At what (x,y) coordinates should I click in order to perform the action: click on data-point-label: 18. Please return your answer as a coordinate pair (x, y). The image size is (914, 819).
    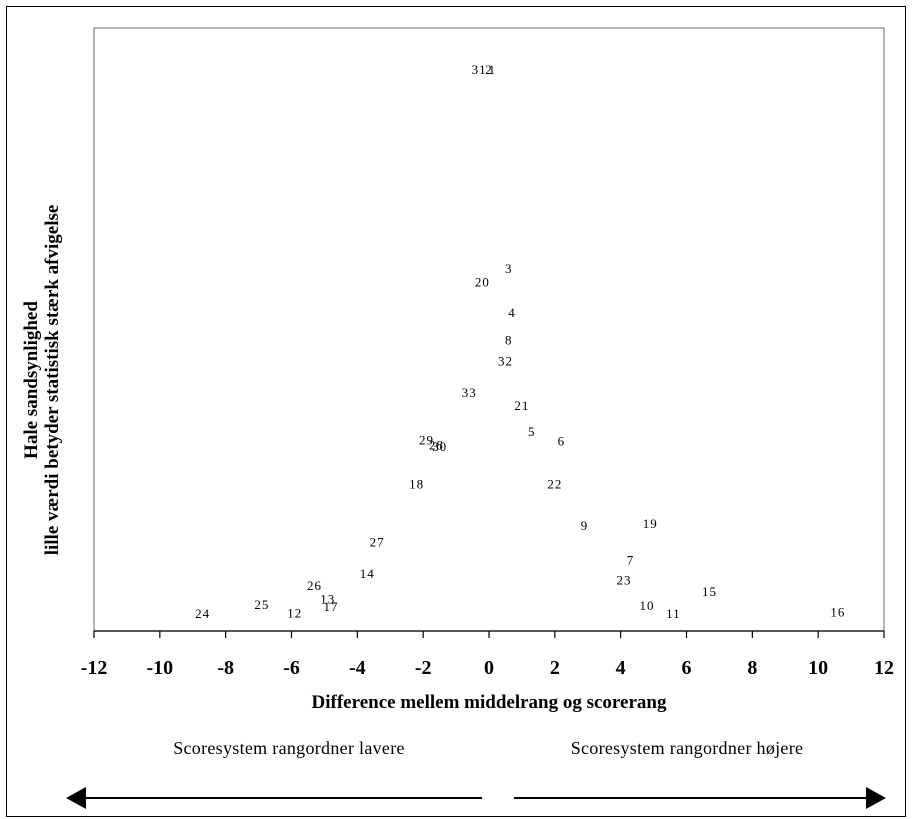
    Looking at the image, I should click on (416, 483).